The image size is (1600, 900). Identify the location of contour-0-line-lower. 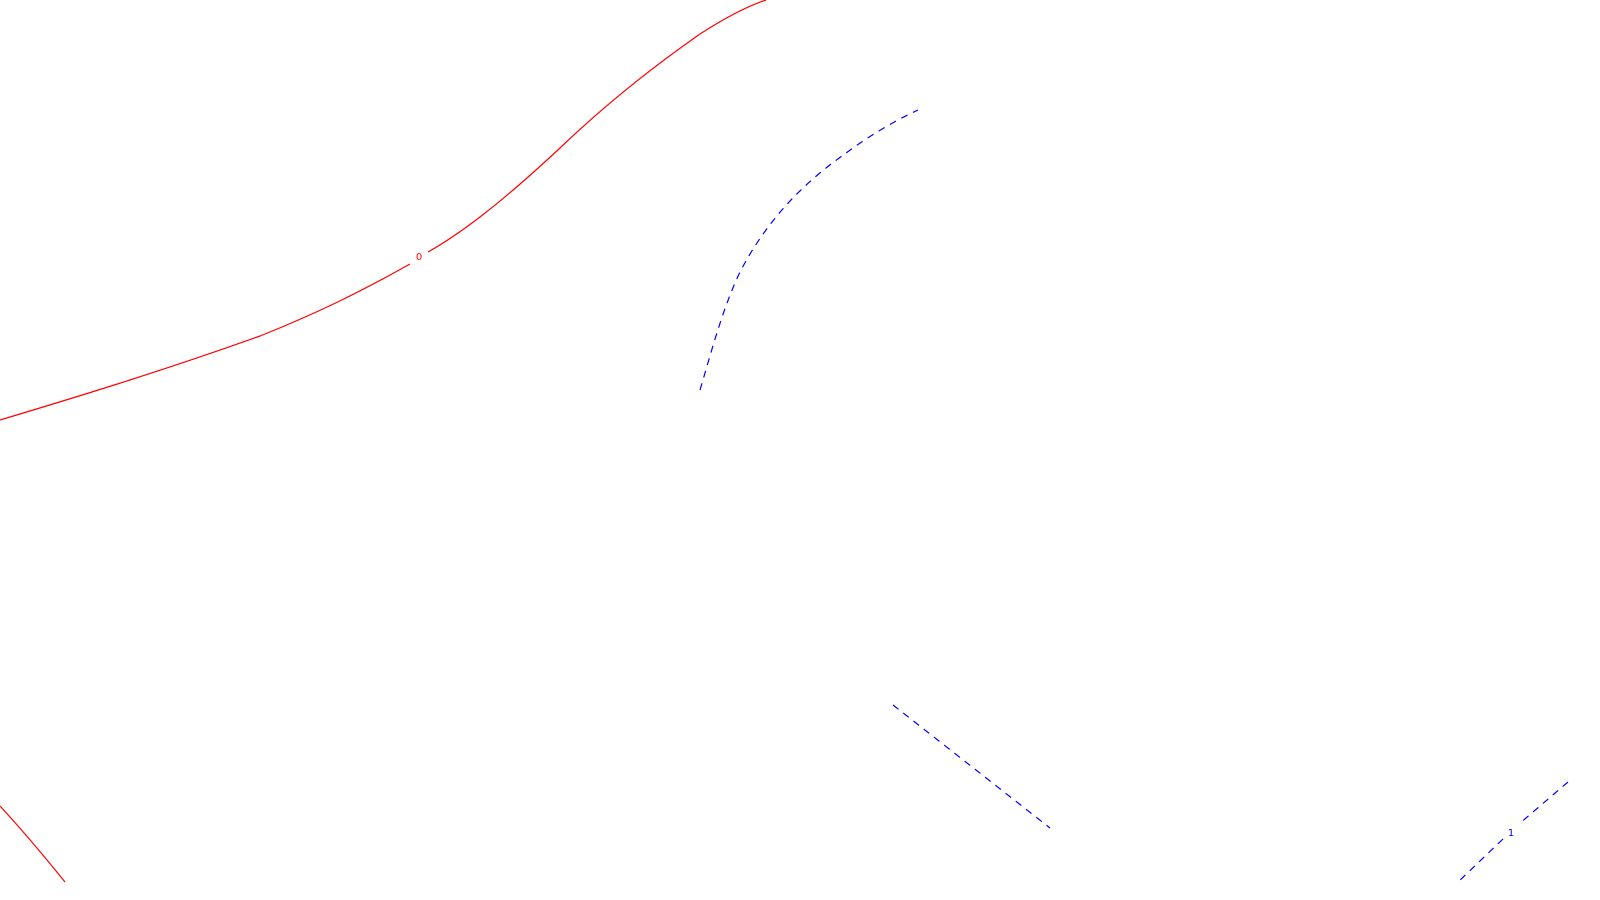
(33, 844).